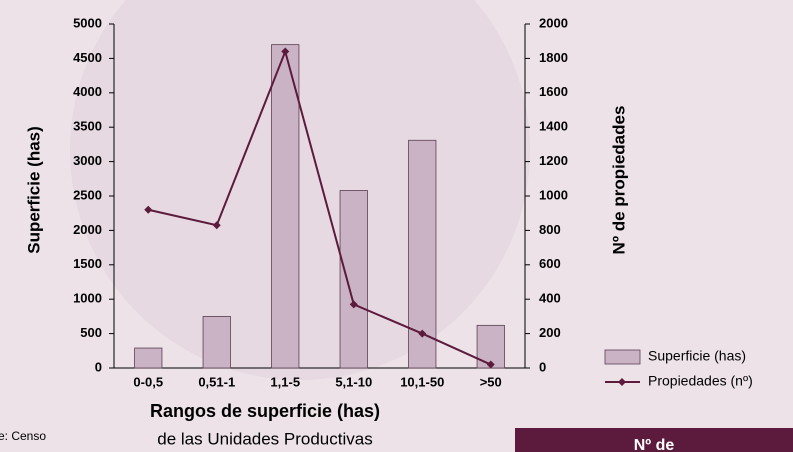 This screenshot has width=793, height=452. I want to click on y2-tick-label: 1800, so click(553, 57).